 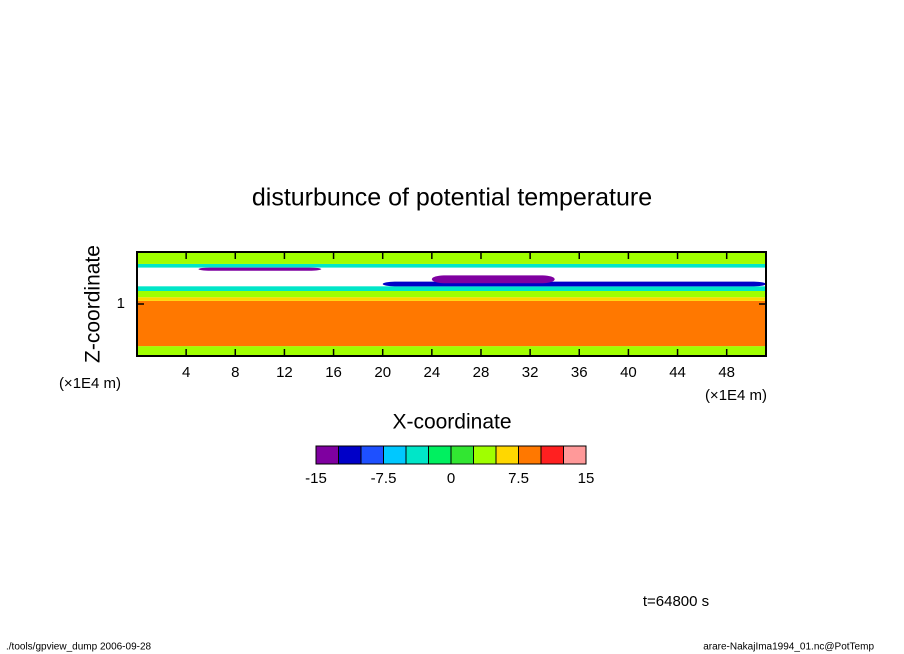 I want to click on x-tick-label: 24, so click(x=432, y=372).